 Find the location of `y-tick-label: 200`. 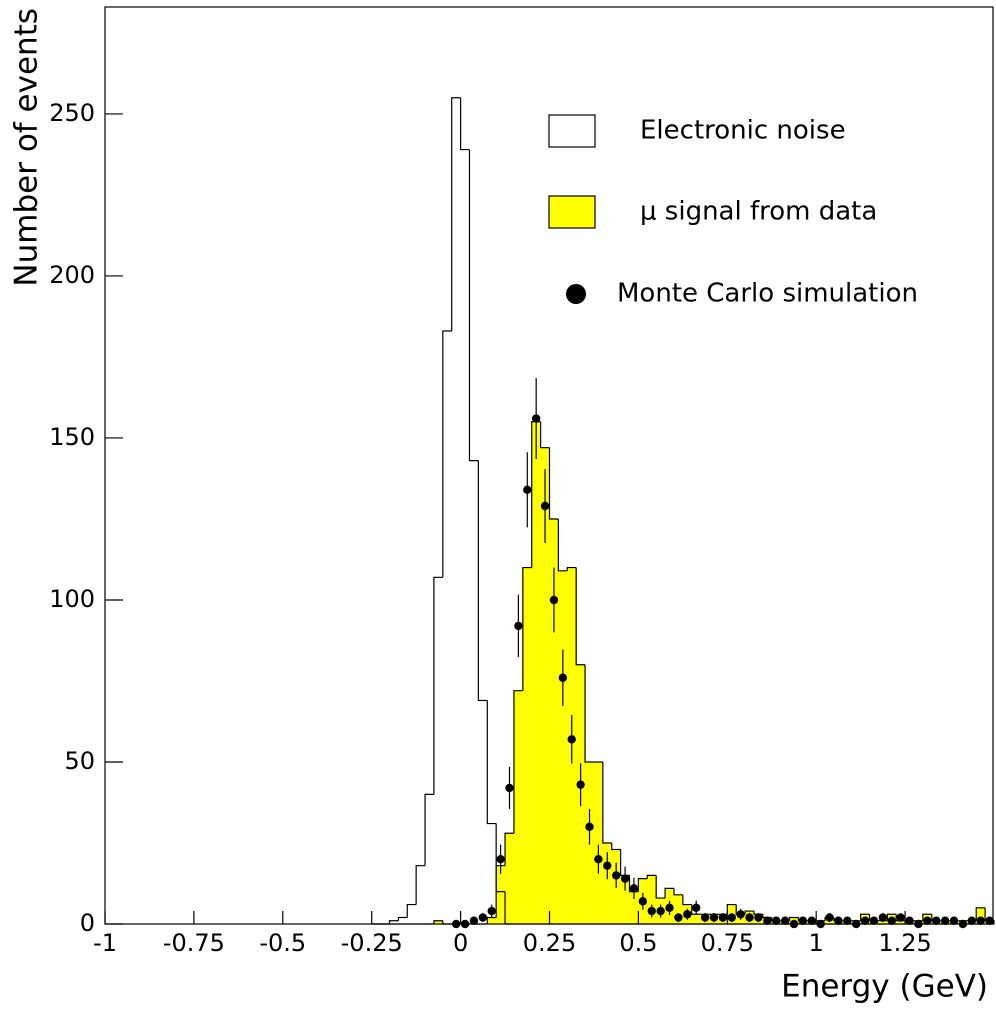

y-tick-label: 200 is located at coordinates (72, 275).